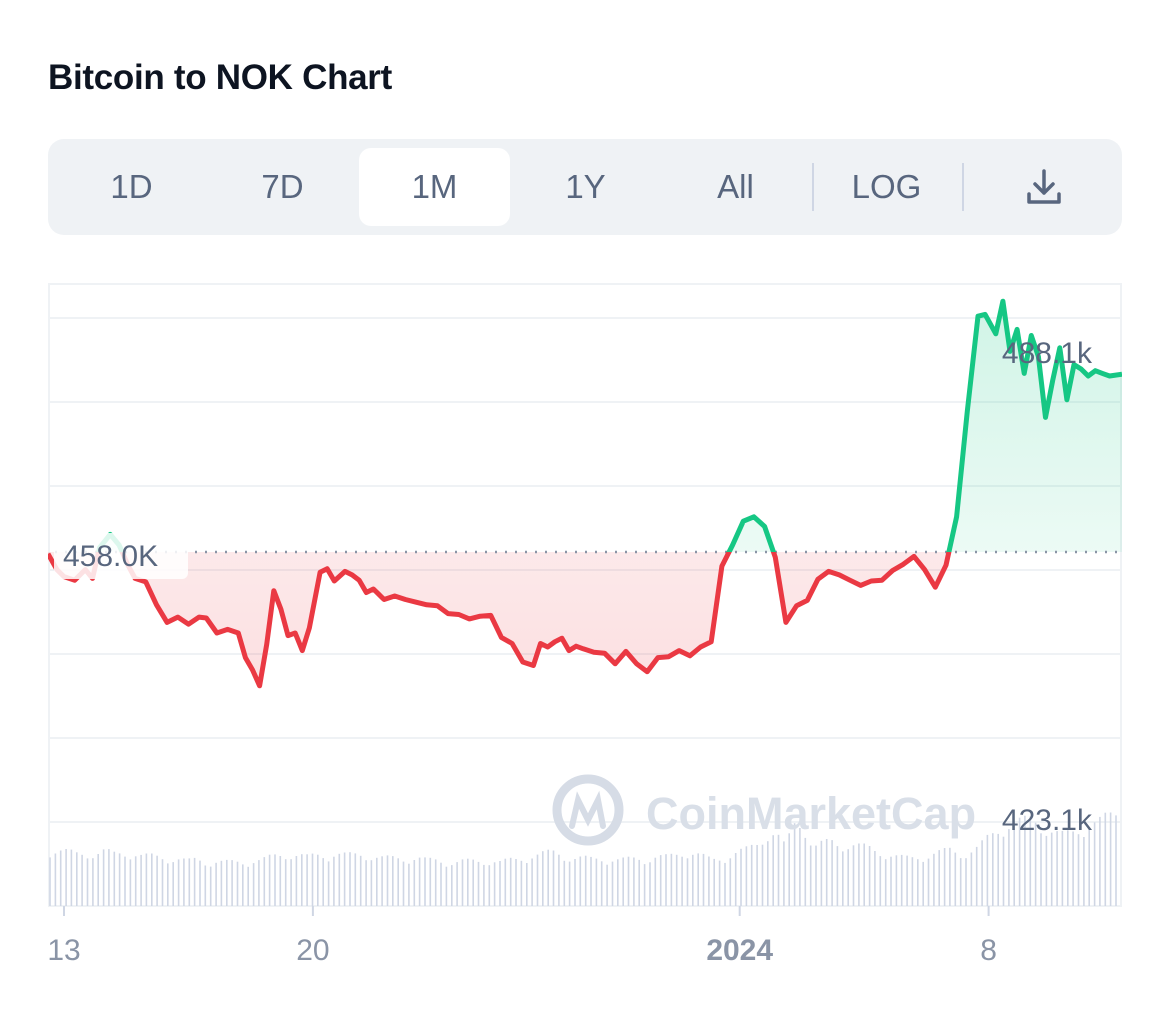 The height and width of the screenshot is (1024, 1170). I want to click on reference-label-bg, so click(121, 556).